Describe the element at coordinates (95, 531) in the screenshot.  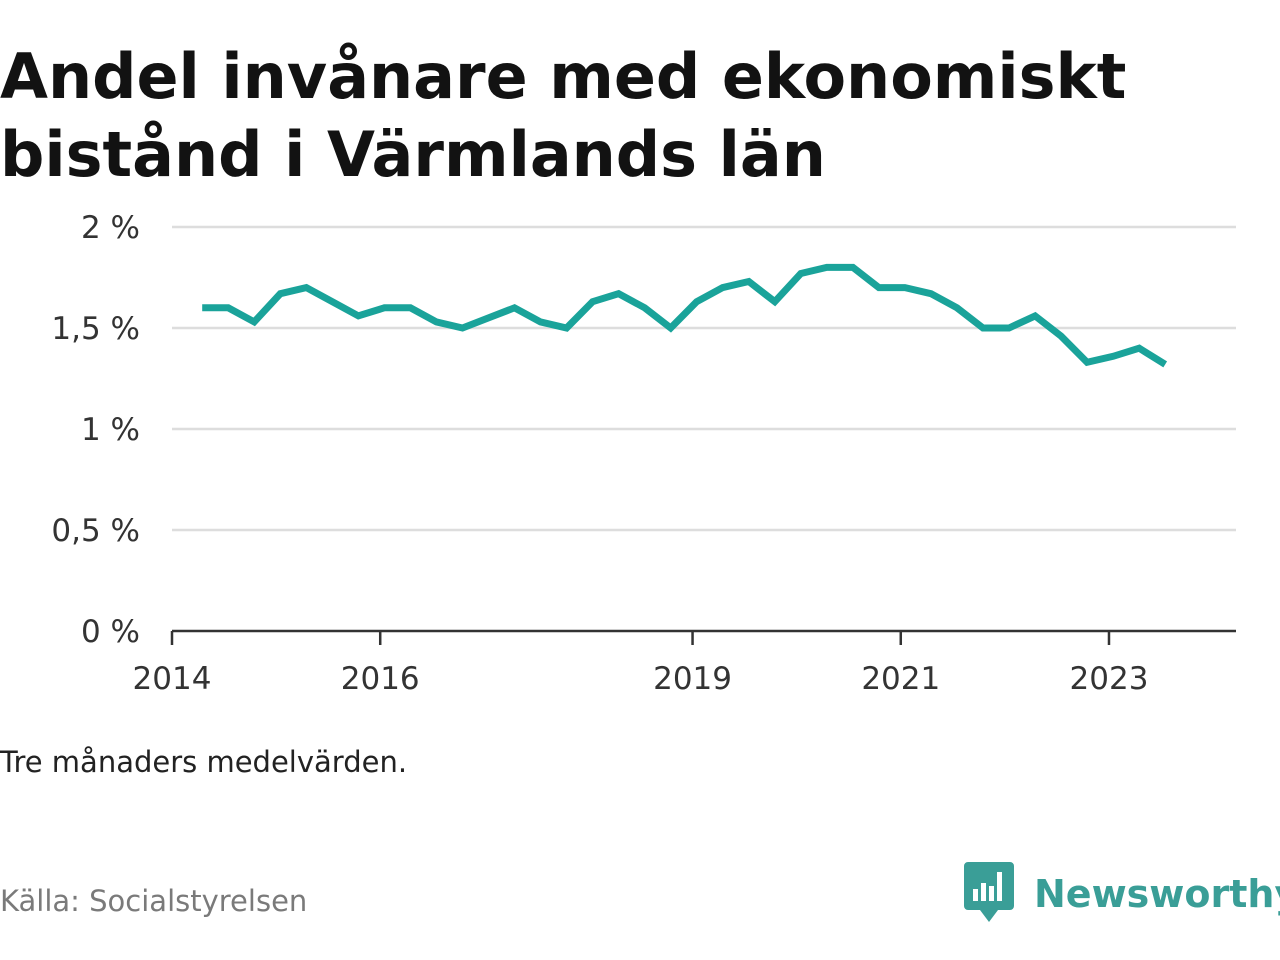
I see `y-tick-label: 0,5 %` at that location.